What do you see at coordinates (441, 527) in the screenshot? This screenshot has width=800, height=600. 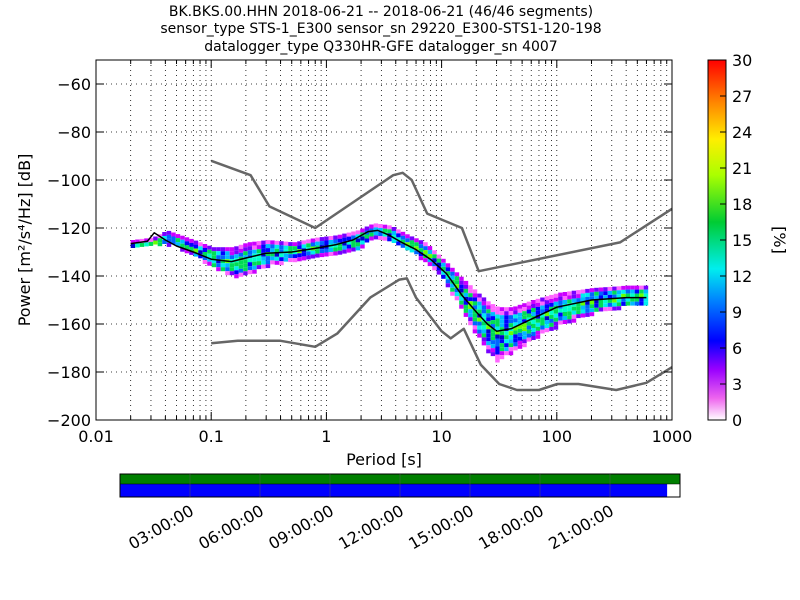 I see `time-tick-label: 15:00:00` at bounding box center [441, 527].